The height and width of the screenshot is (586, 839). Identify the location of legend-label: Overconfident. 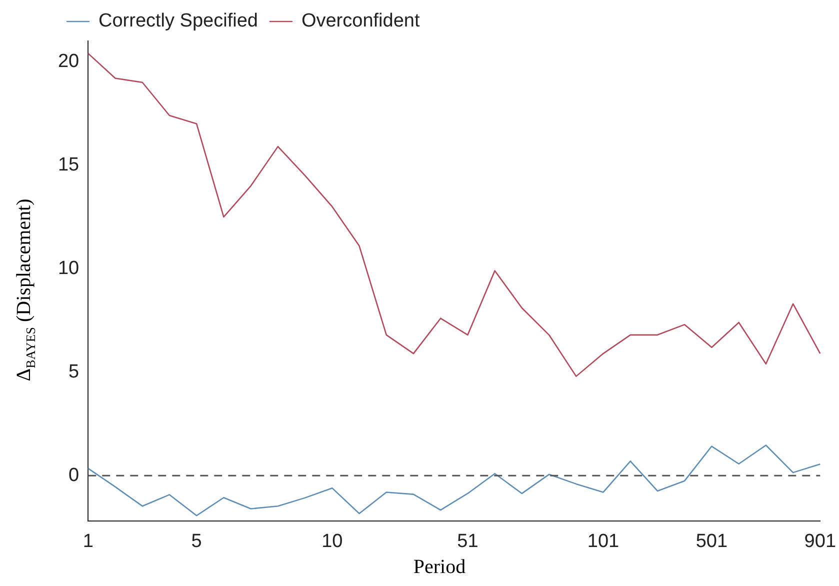
(360, 21).